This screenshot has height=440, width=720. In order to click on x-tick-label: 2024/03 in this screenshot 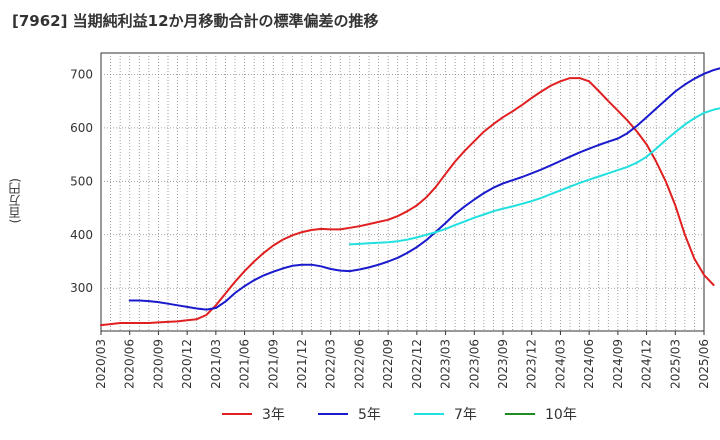, I will do `click(560, 364)`.